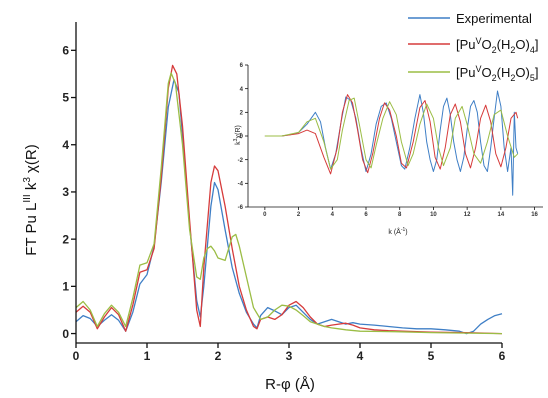 This screenshot has width=548, height=398. Describe the element at coordinates (333, 215) in the screenshot. I see `inset-x-tick-label: 4` at that location.